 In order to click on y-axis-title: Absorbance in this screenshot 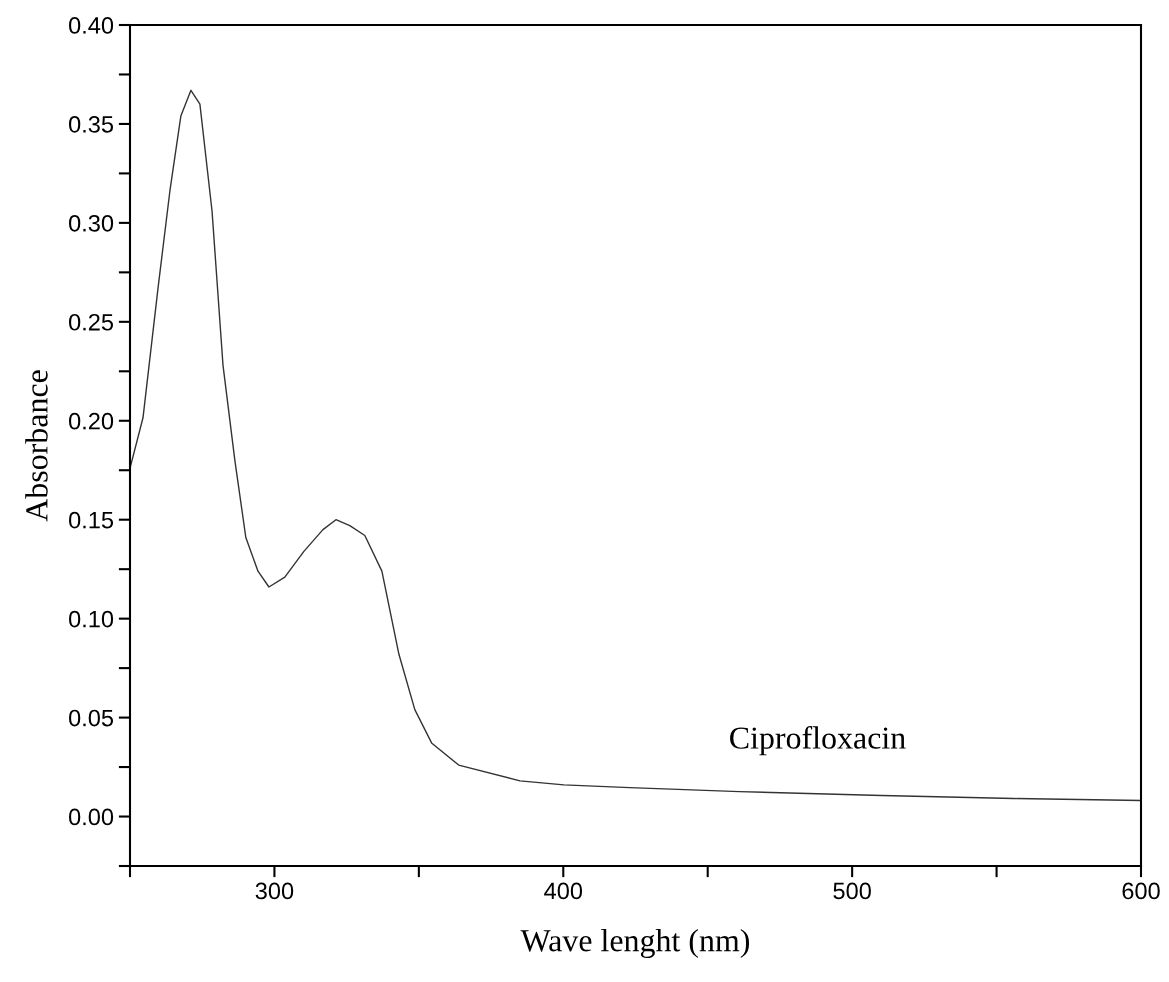, I will do `click(36, 446)`.